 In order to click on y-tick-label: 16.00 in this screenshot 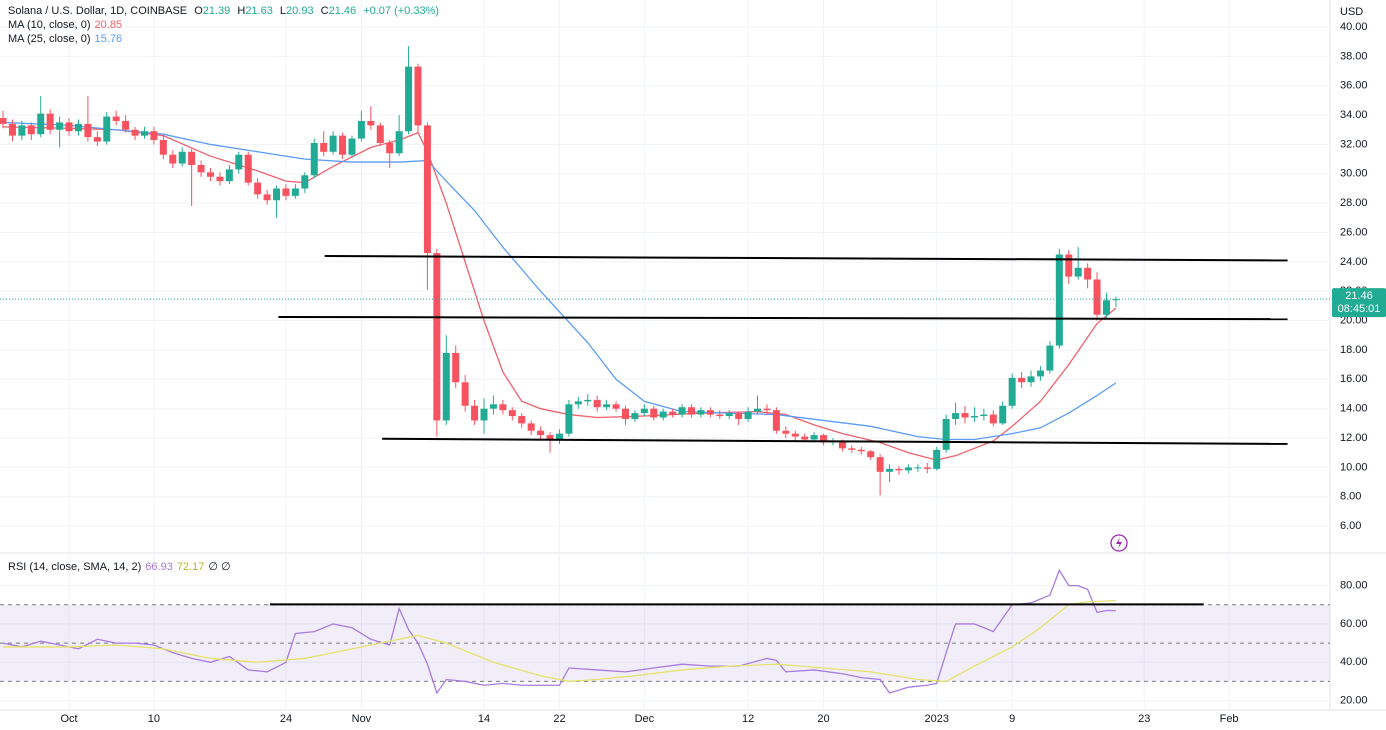, I will do `click(1354, 379)`.